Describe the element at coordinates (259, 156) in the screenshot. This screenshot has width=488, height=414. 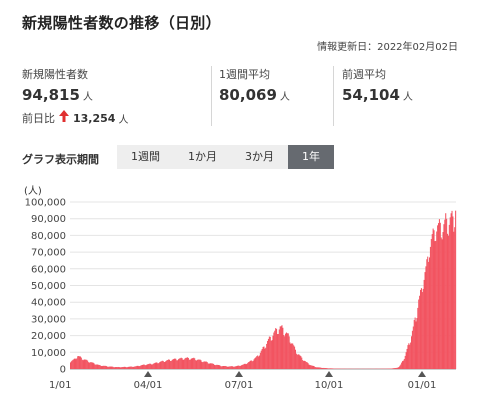
I see `tab-3-months: 3か月` at that location.